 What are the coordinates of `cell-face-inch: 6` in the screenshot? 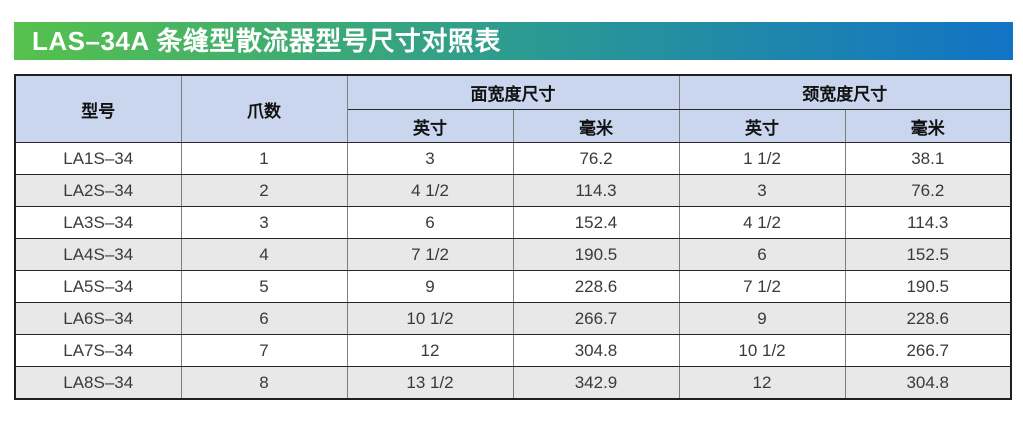 It's located at (430, 222).